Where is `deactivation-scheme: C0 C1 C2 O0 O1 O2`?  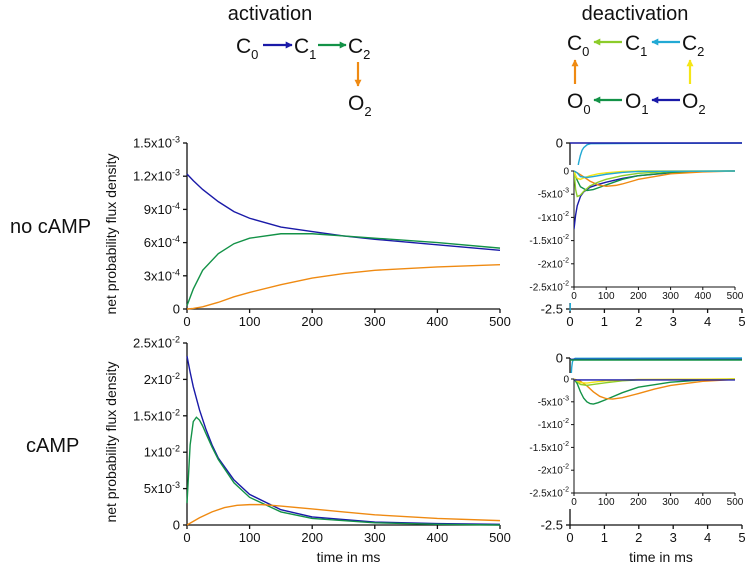 deactivation-scheme: C0 C1 C2 O0 O1 O2 is located at coordinates (636, 74).